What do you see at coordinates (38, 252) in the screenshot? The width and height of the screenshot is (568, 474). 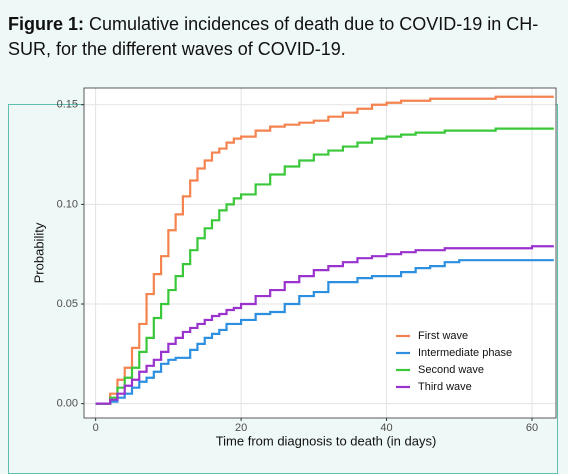 I see `y-axis-label: Probability` at bounding box center [38, 252].